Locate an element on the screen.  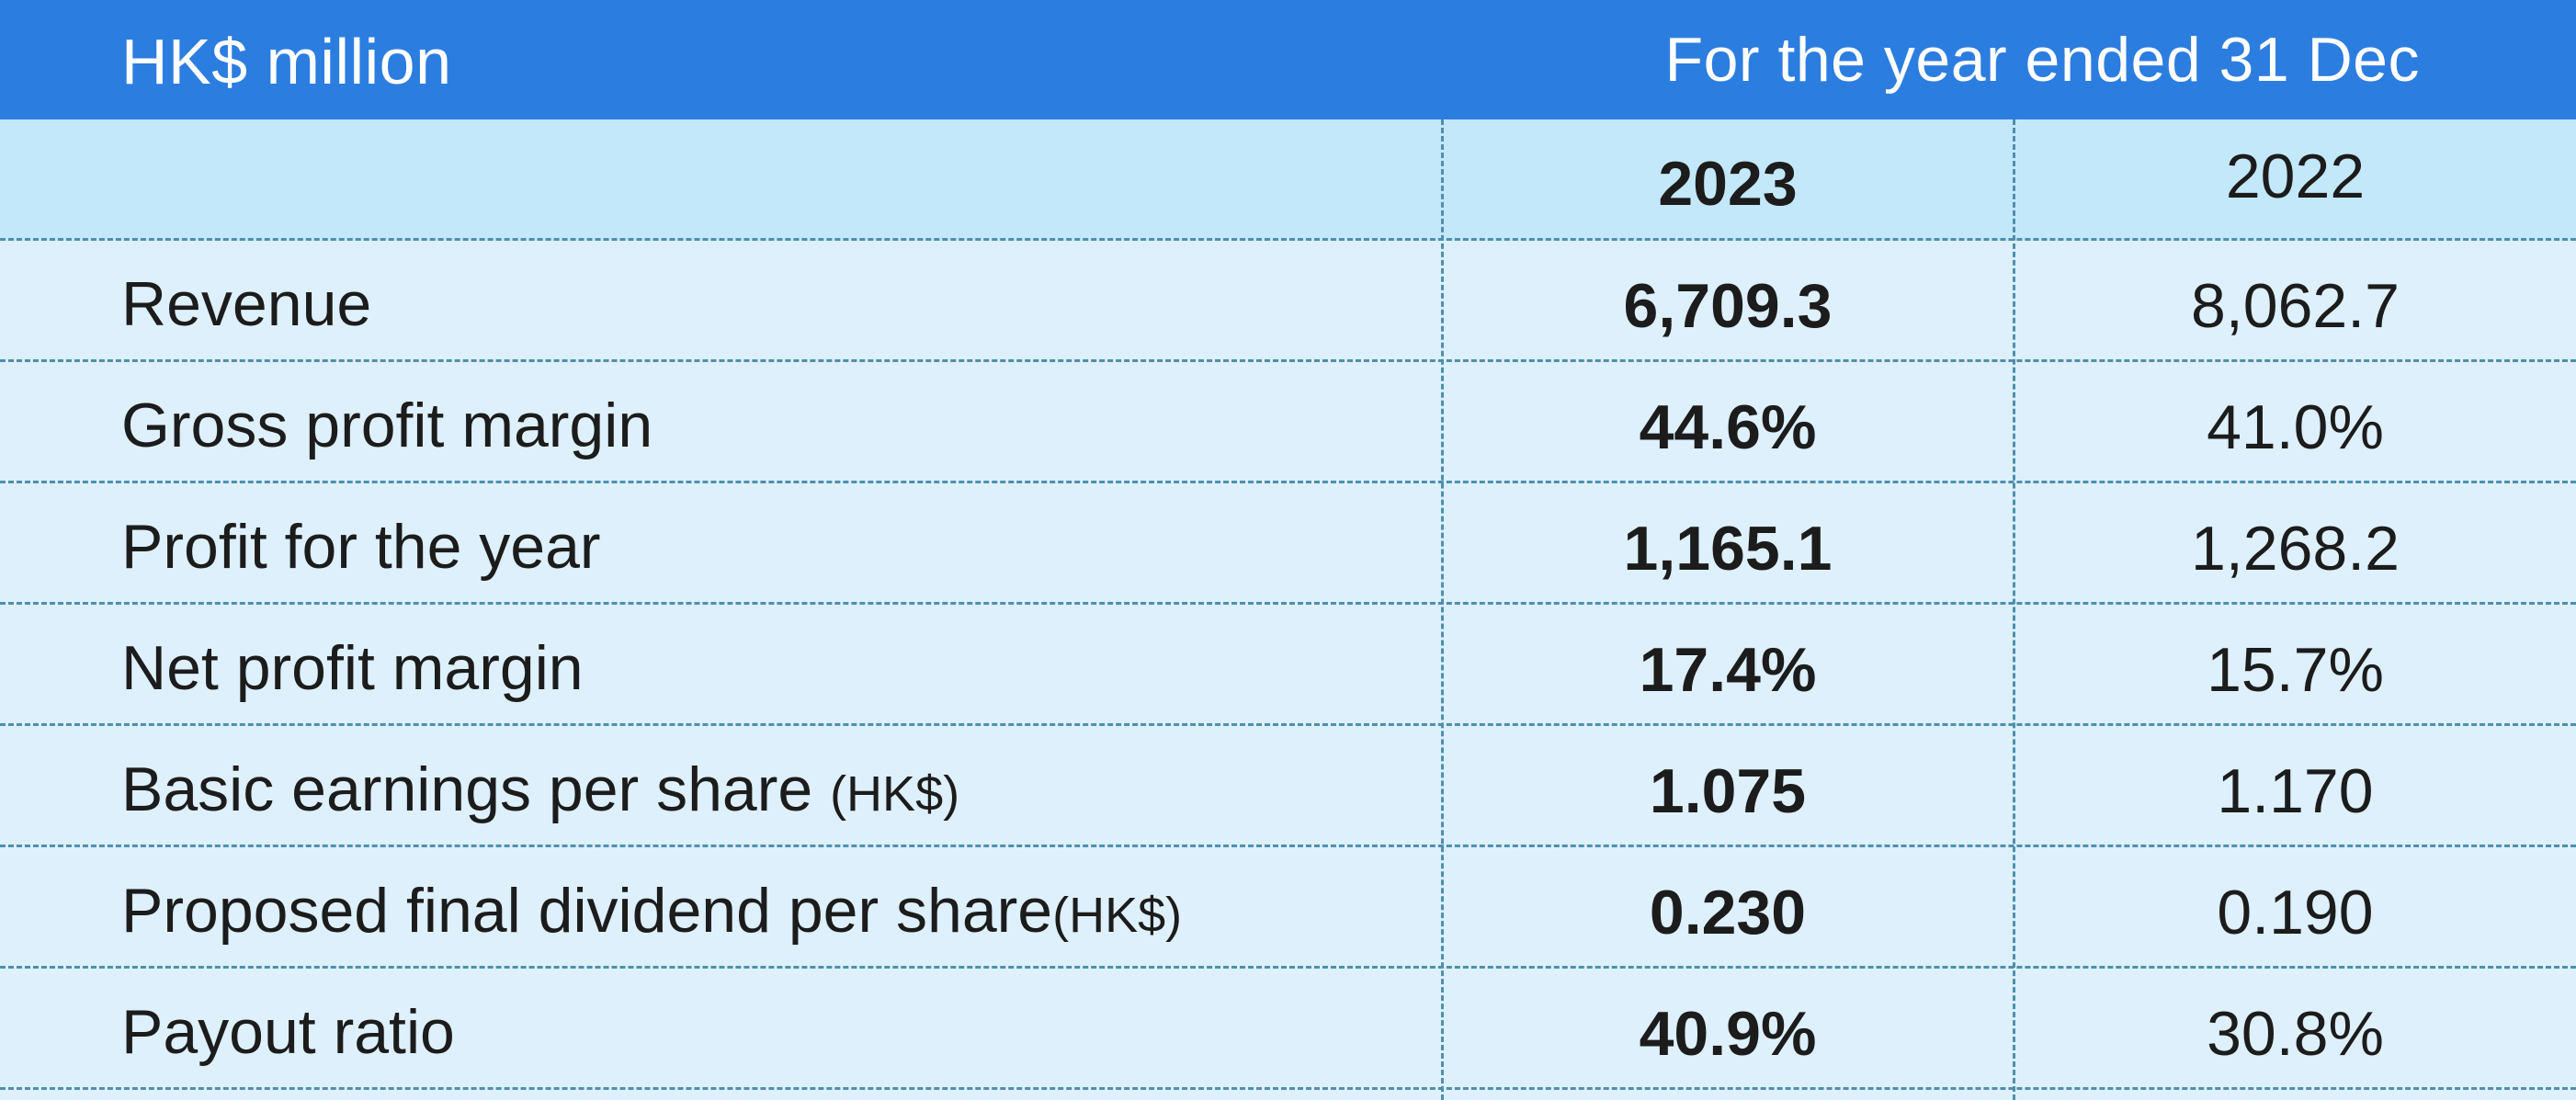
value-2022: 1,268.2 is located at coordinates (2295, 549).